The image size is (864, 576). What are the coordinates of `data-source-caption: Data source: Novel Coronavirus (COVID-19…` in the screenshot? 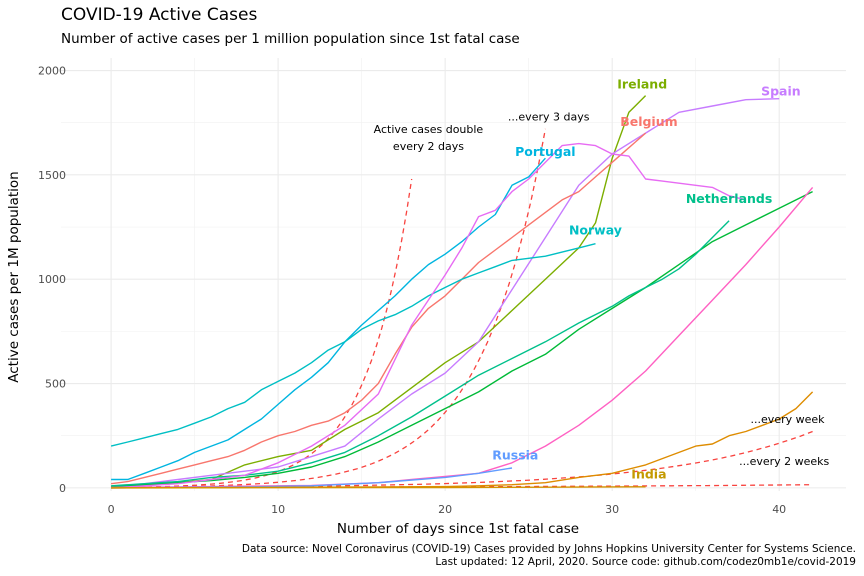 It's located at (548, 549).